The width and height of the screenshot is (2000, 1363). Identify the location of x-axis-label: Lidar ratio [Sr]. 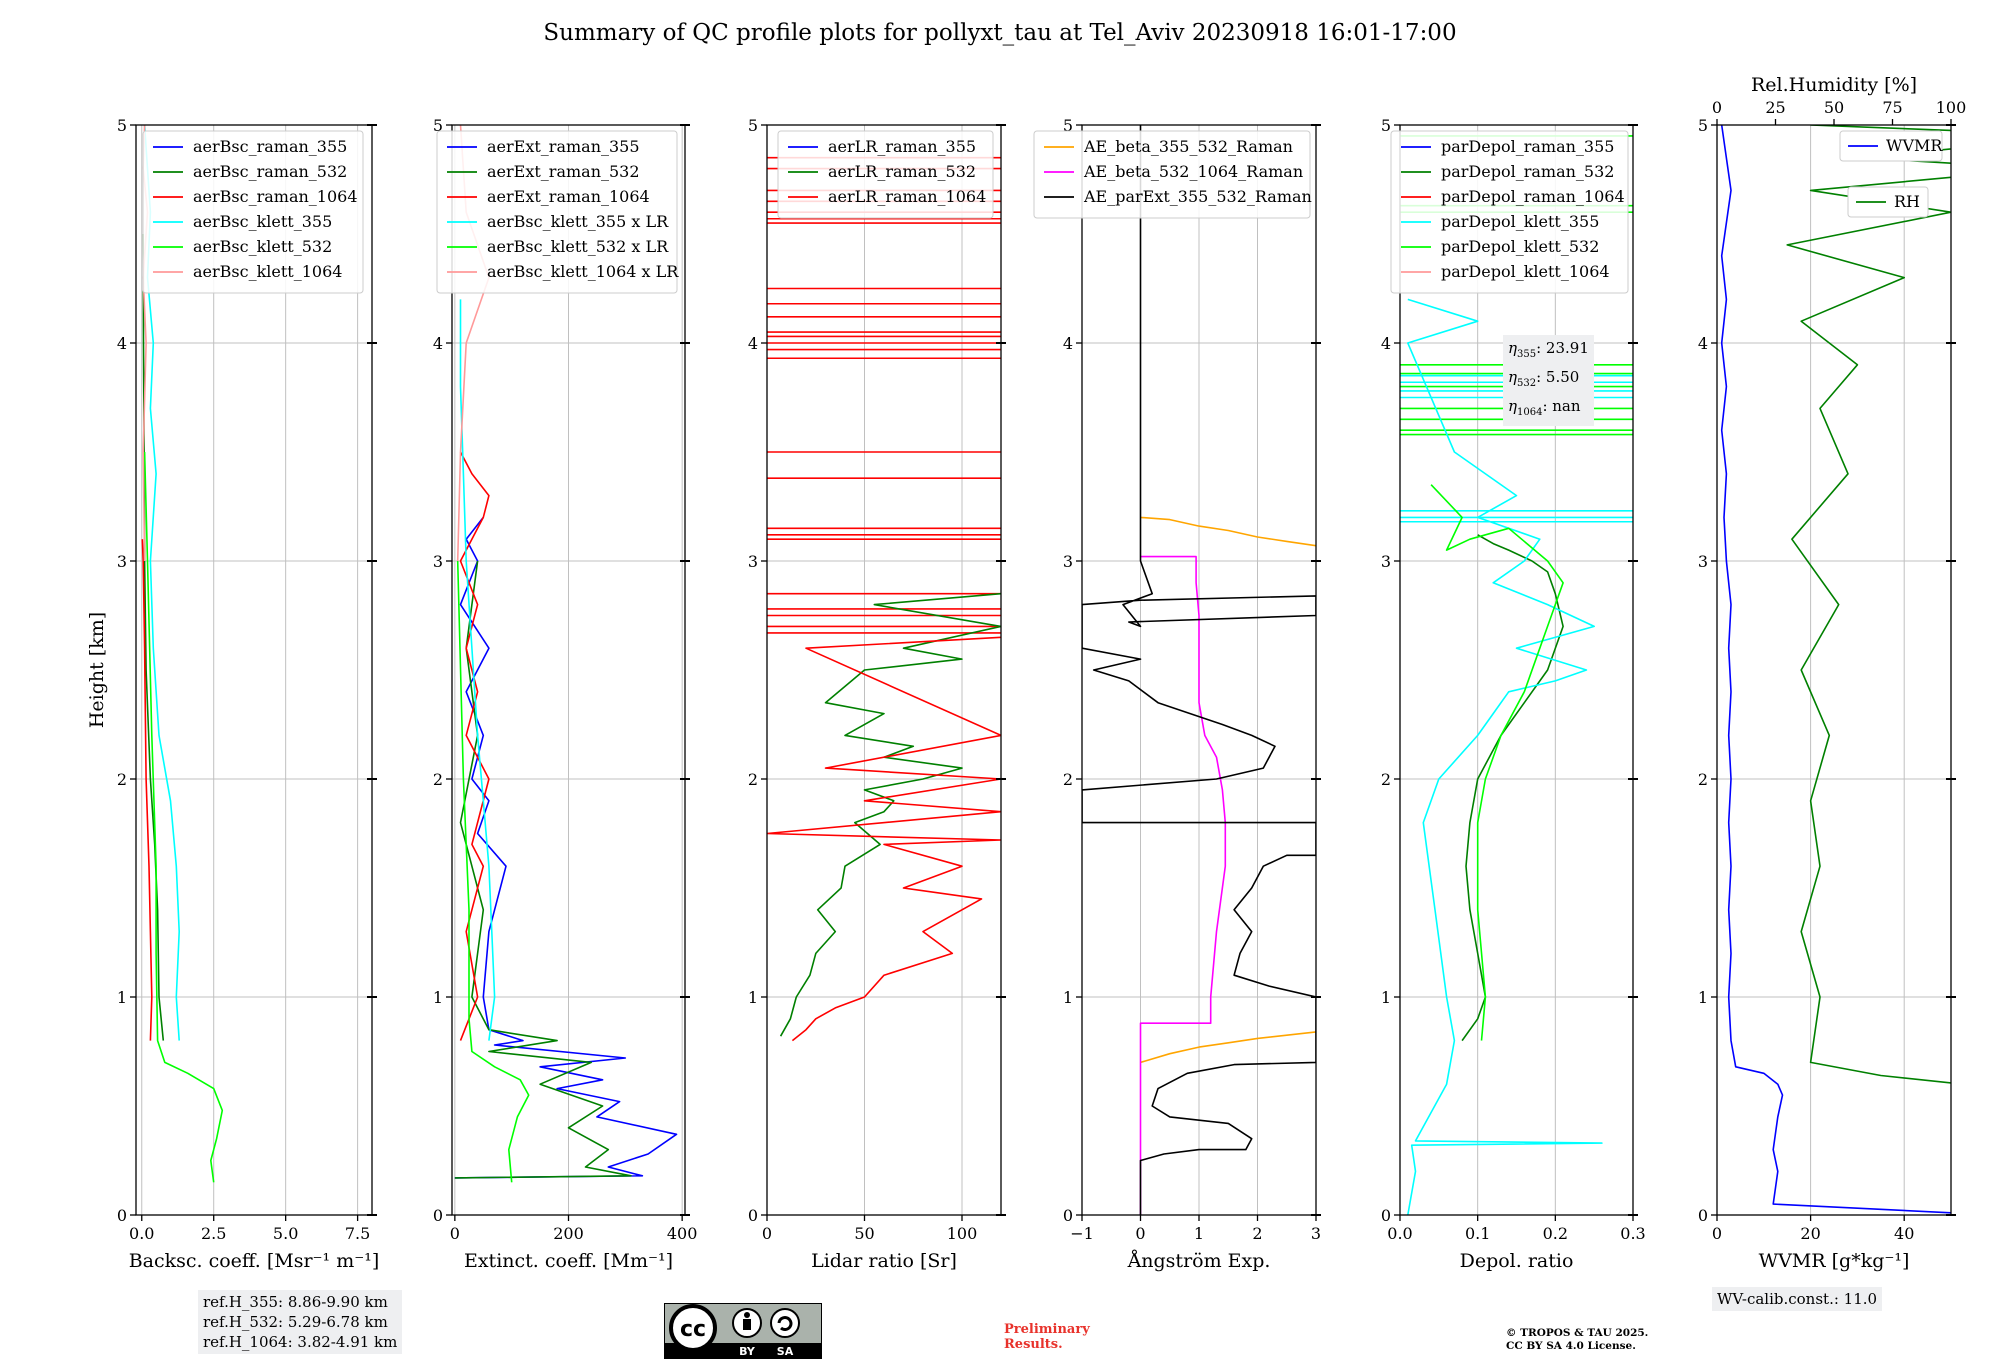
(884, 1261).